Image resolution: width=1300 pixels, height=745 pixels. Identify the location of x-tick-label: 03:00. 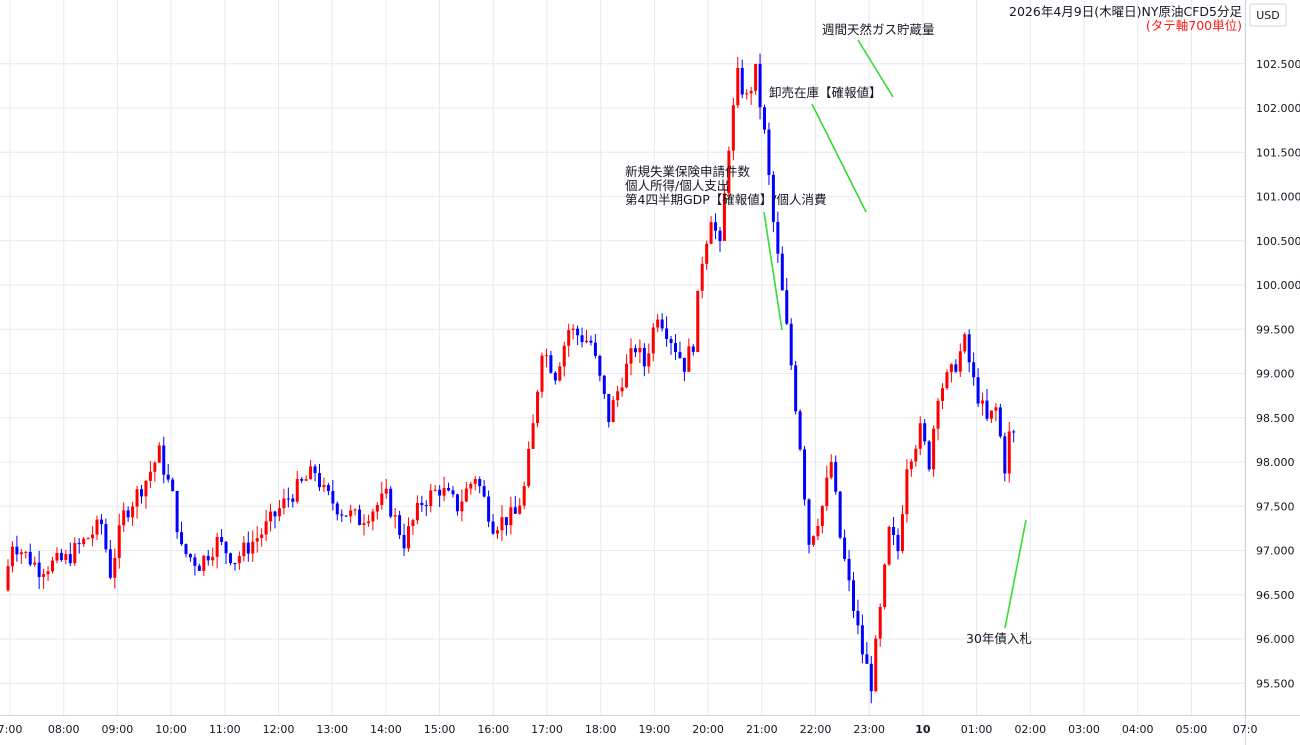
(1084, 729).